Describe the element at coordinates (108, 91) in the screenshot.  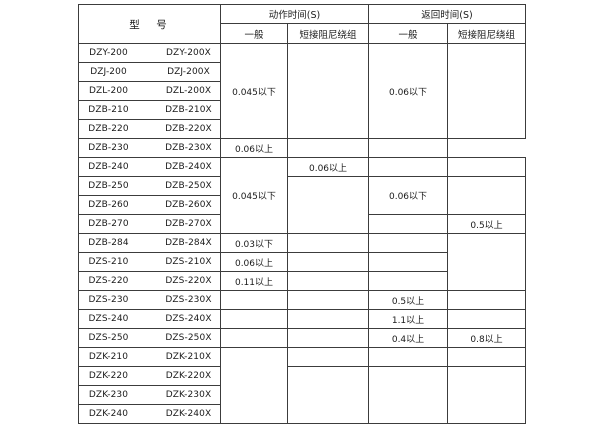
I see `model-code-primary: DZL-200` at that location.